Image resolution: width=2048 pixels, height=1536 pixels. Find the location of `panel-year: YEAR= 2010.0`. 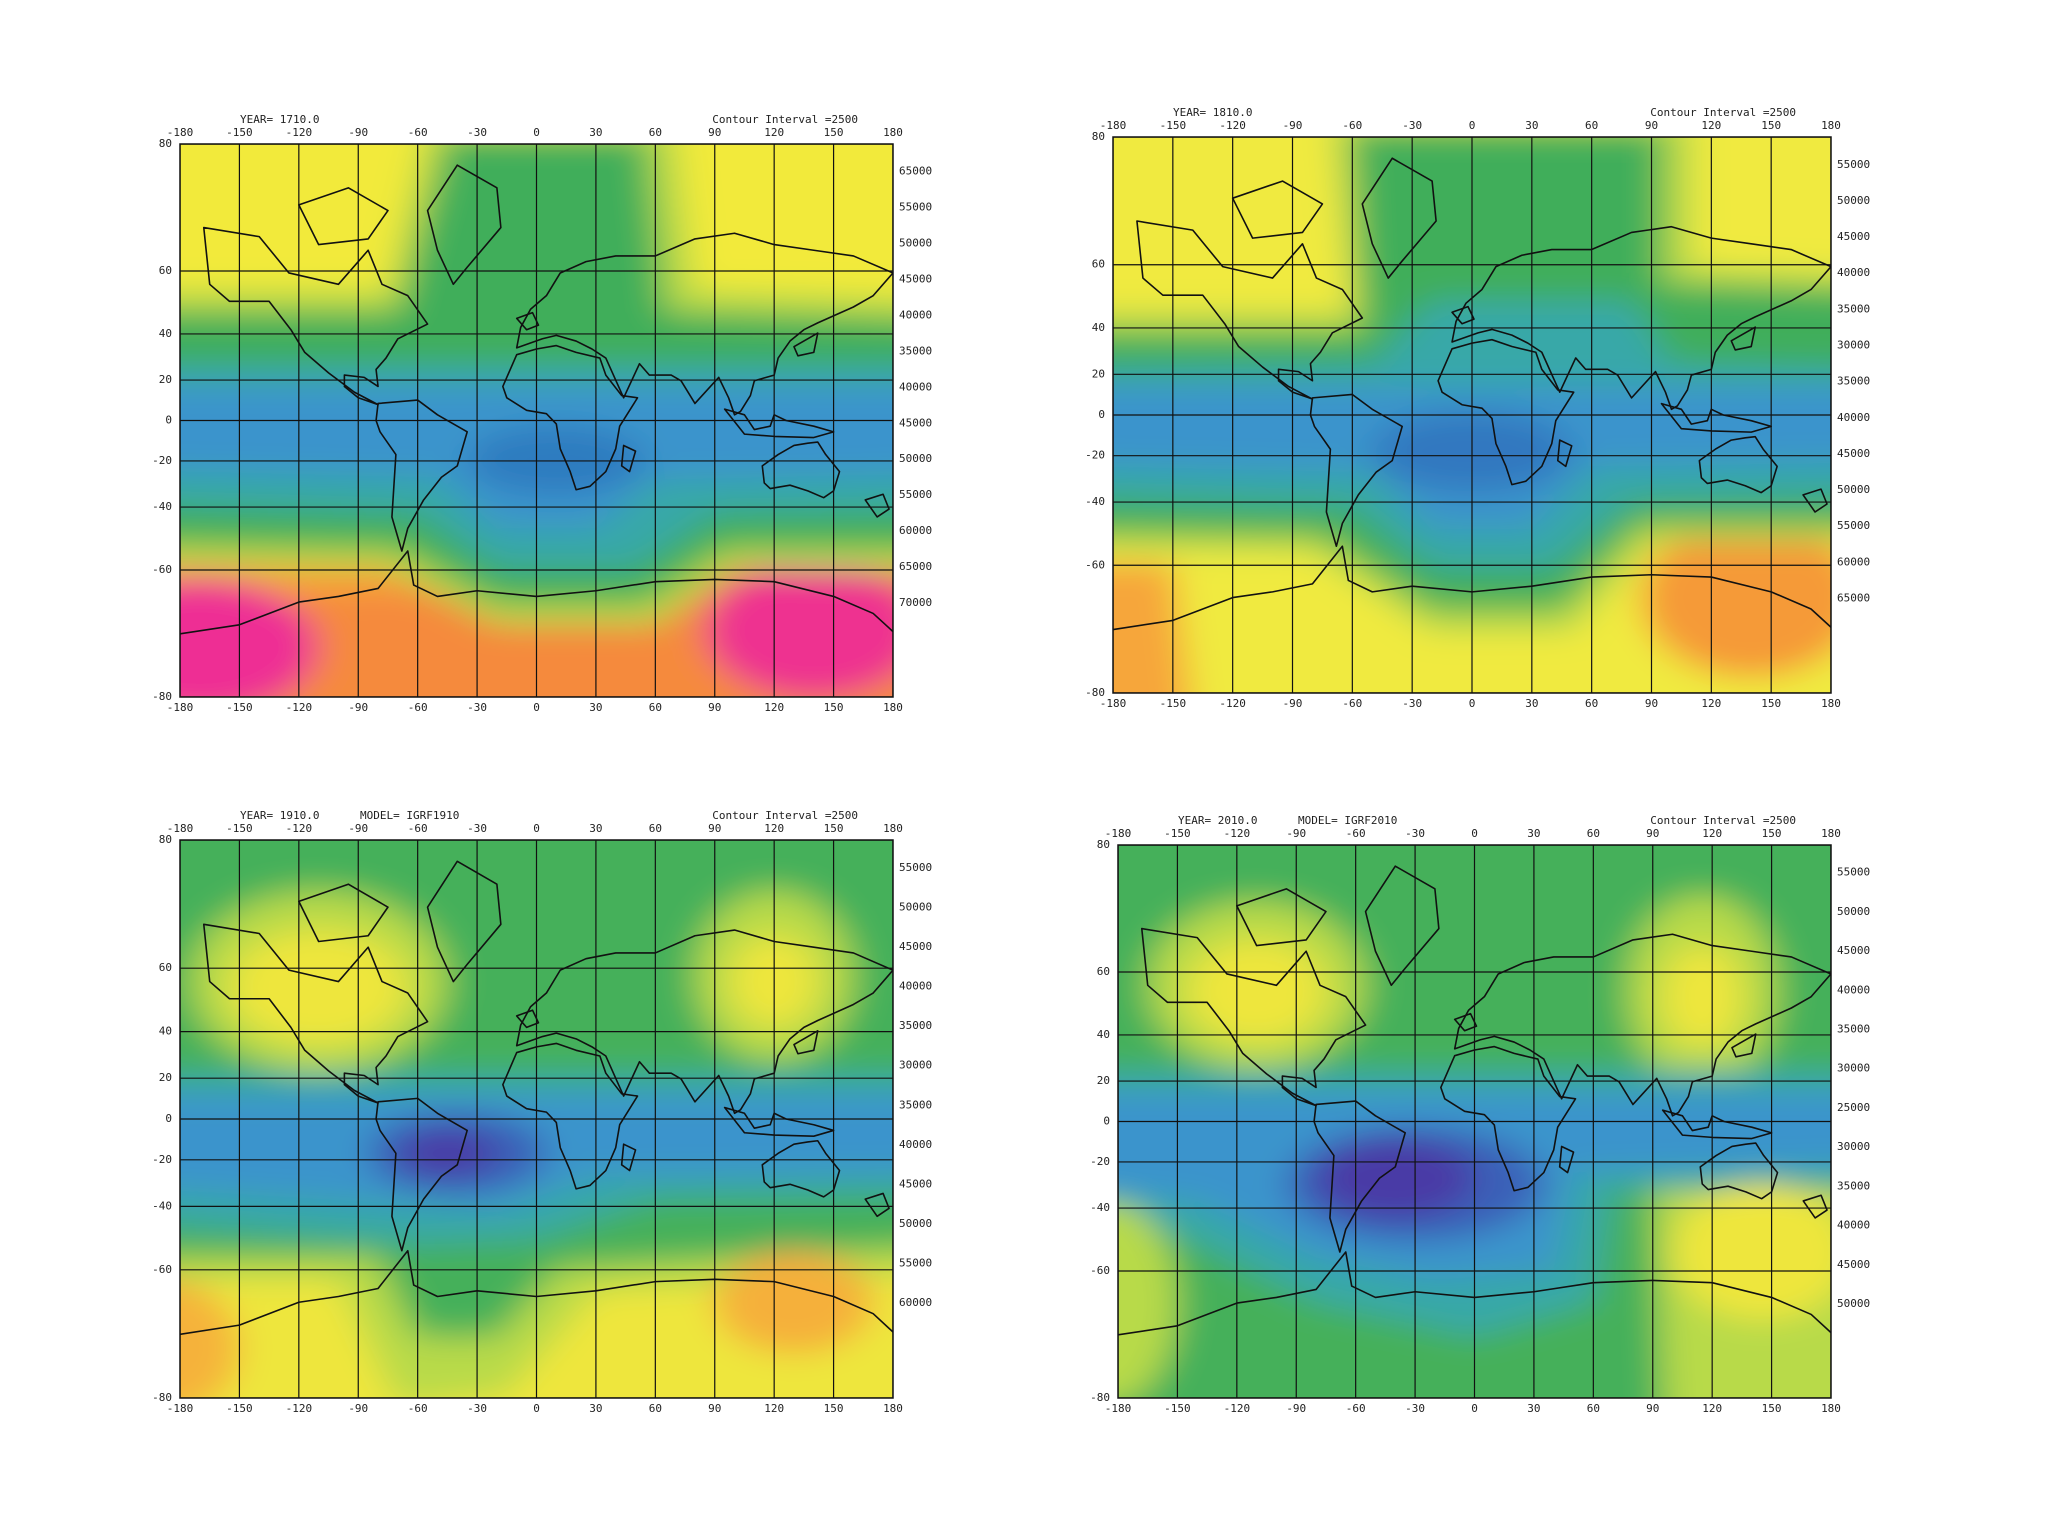

panel-year: YEAR= 2010.0 is located at coordinates (1217, 820).